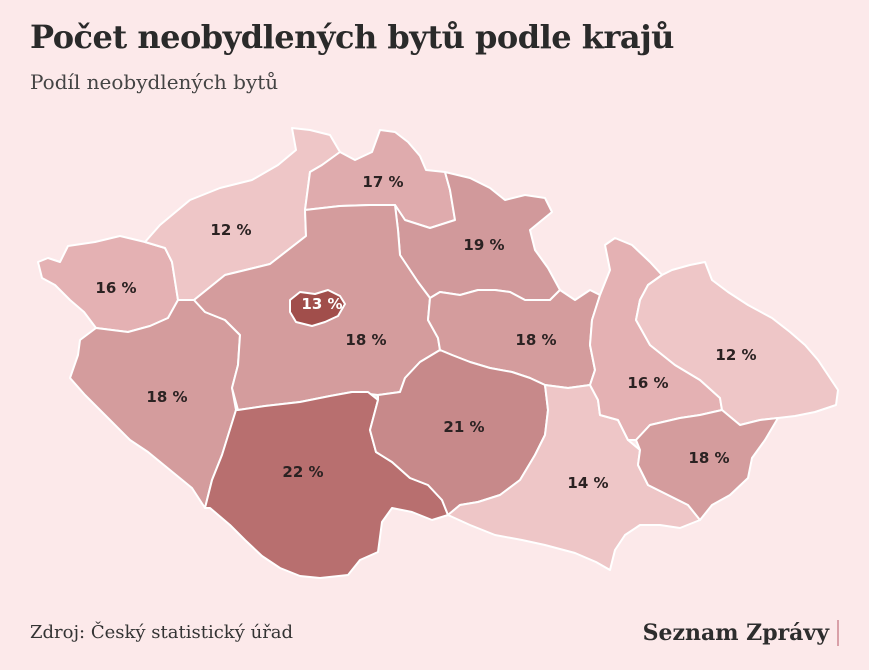 Image resolution: width=869 pixels, height=670 pixels. What do you see at coordinates (302, 472) in the screenshot?
I see `label-jihocesky: 22 %` at bounding box center [302, 472].